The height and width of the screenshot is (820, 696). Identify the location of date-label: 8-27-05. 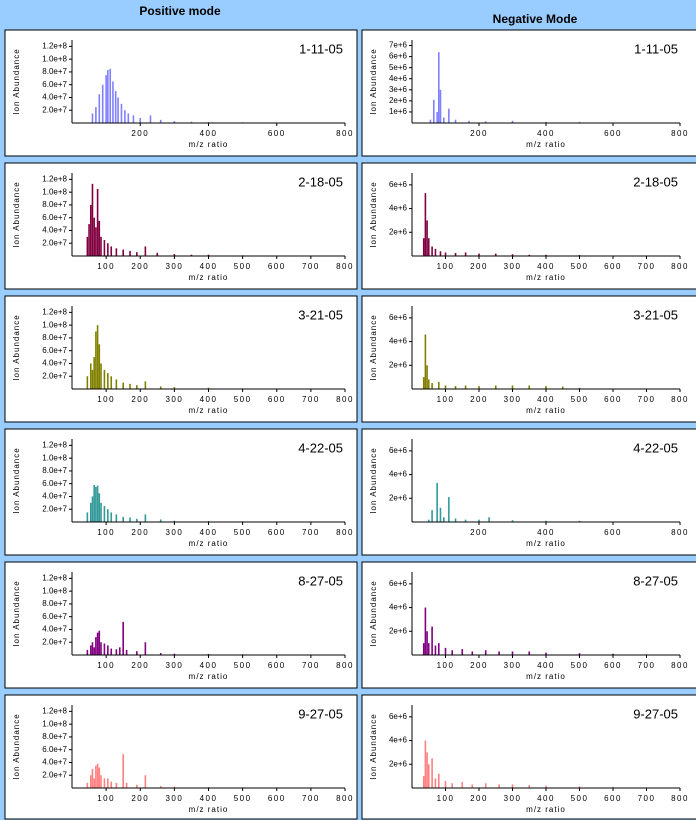
(320, 580).